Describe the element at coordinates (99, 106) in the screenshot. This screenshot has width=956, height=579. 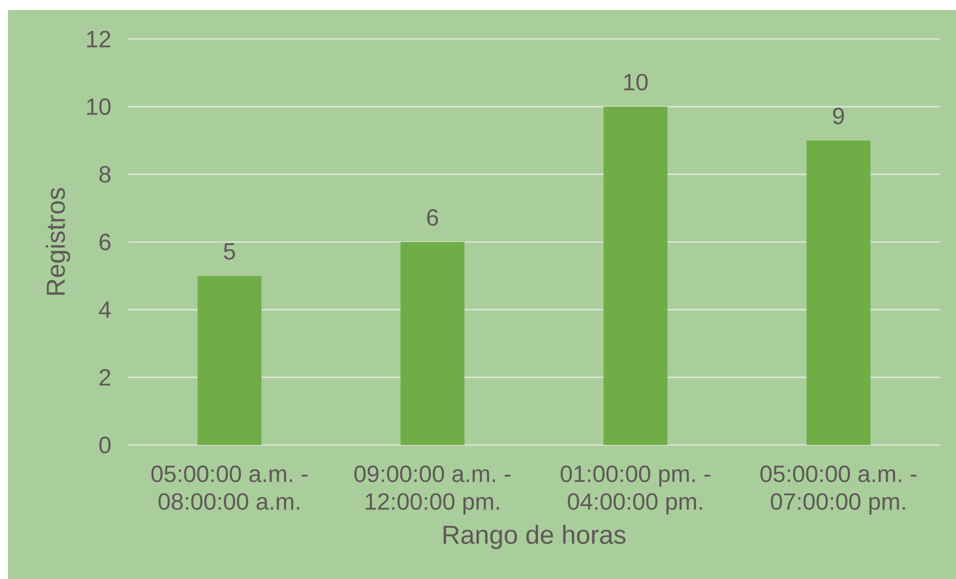
I see `y-tick-label: 10` at that location.